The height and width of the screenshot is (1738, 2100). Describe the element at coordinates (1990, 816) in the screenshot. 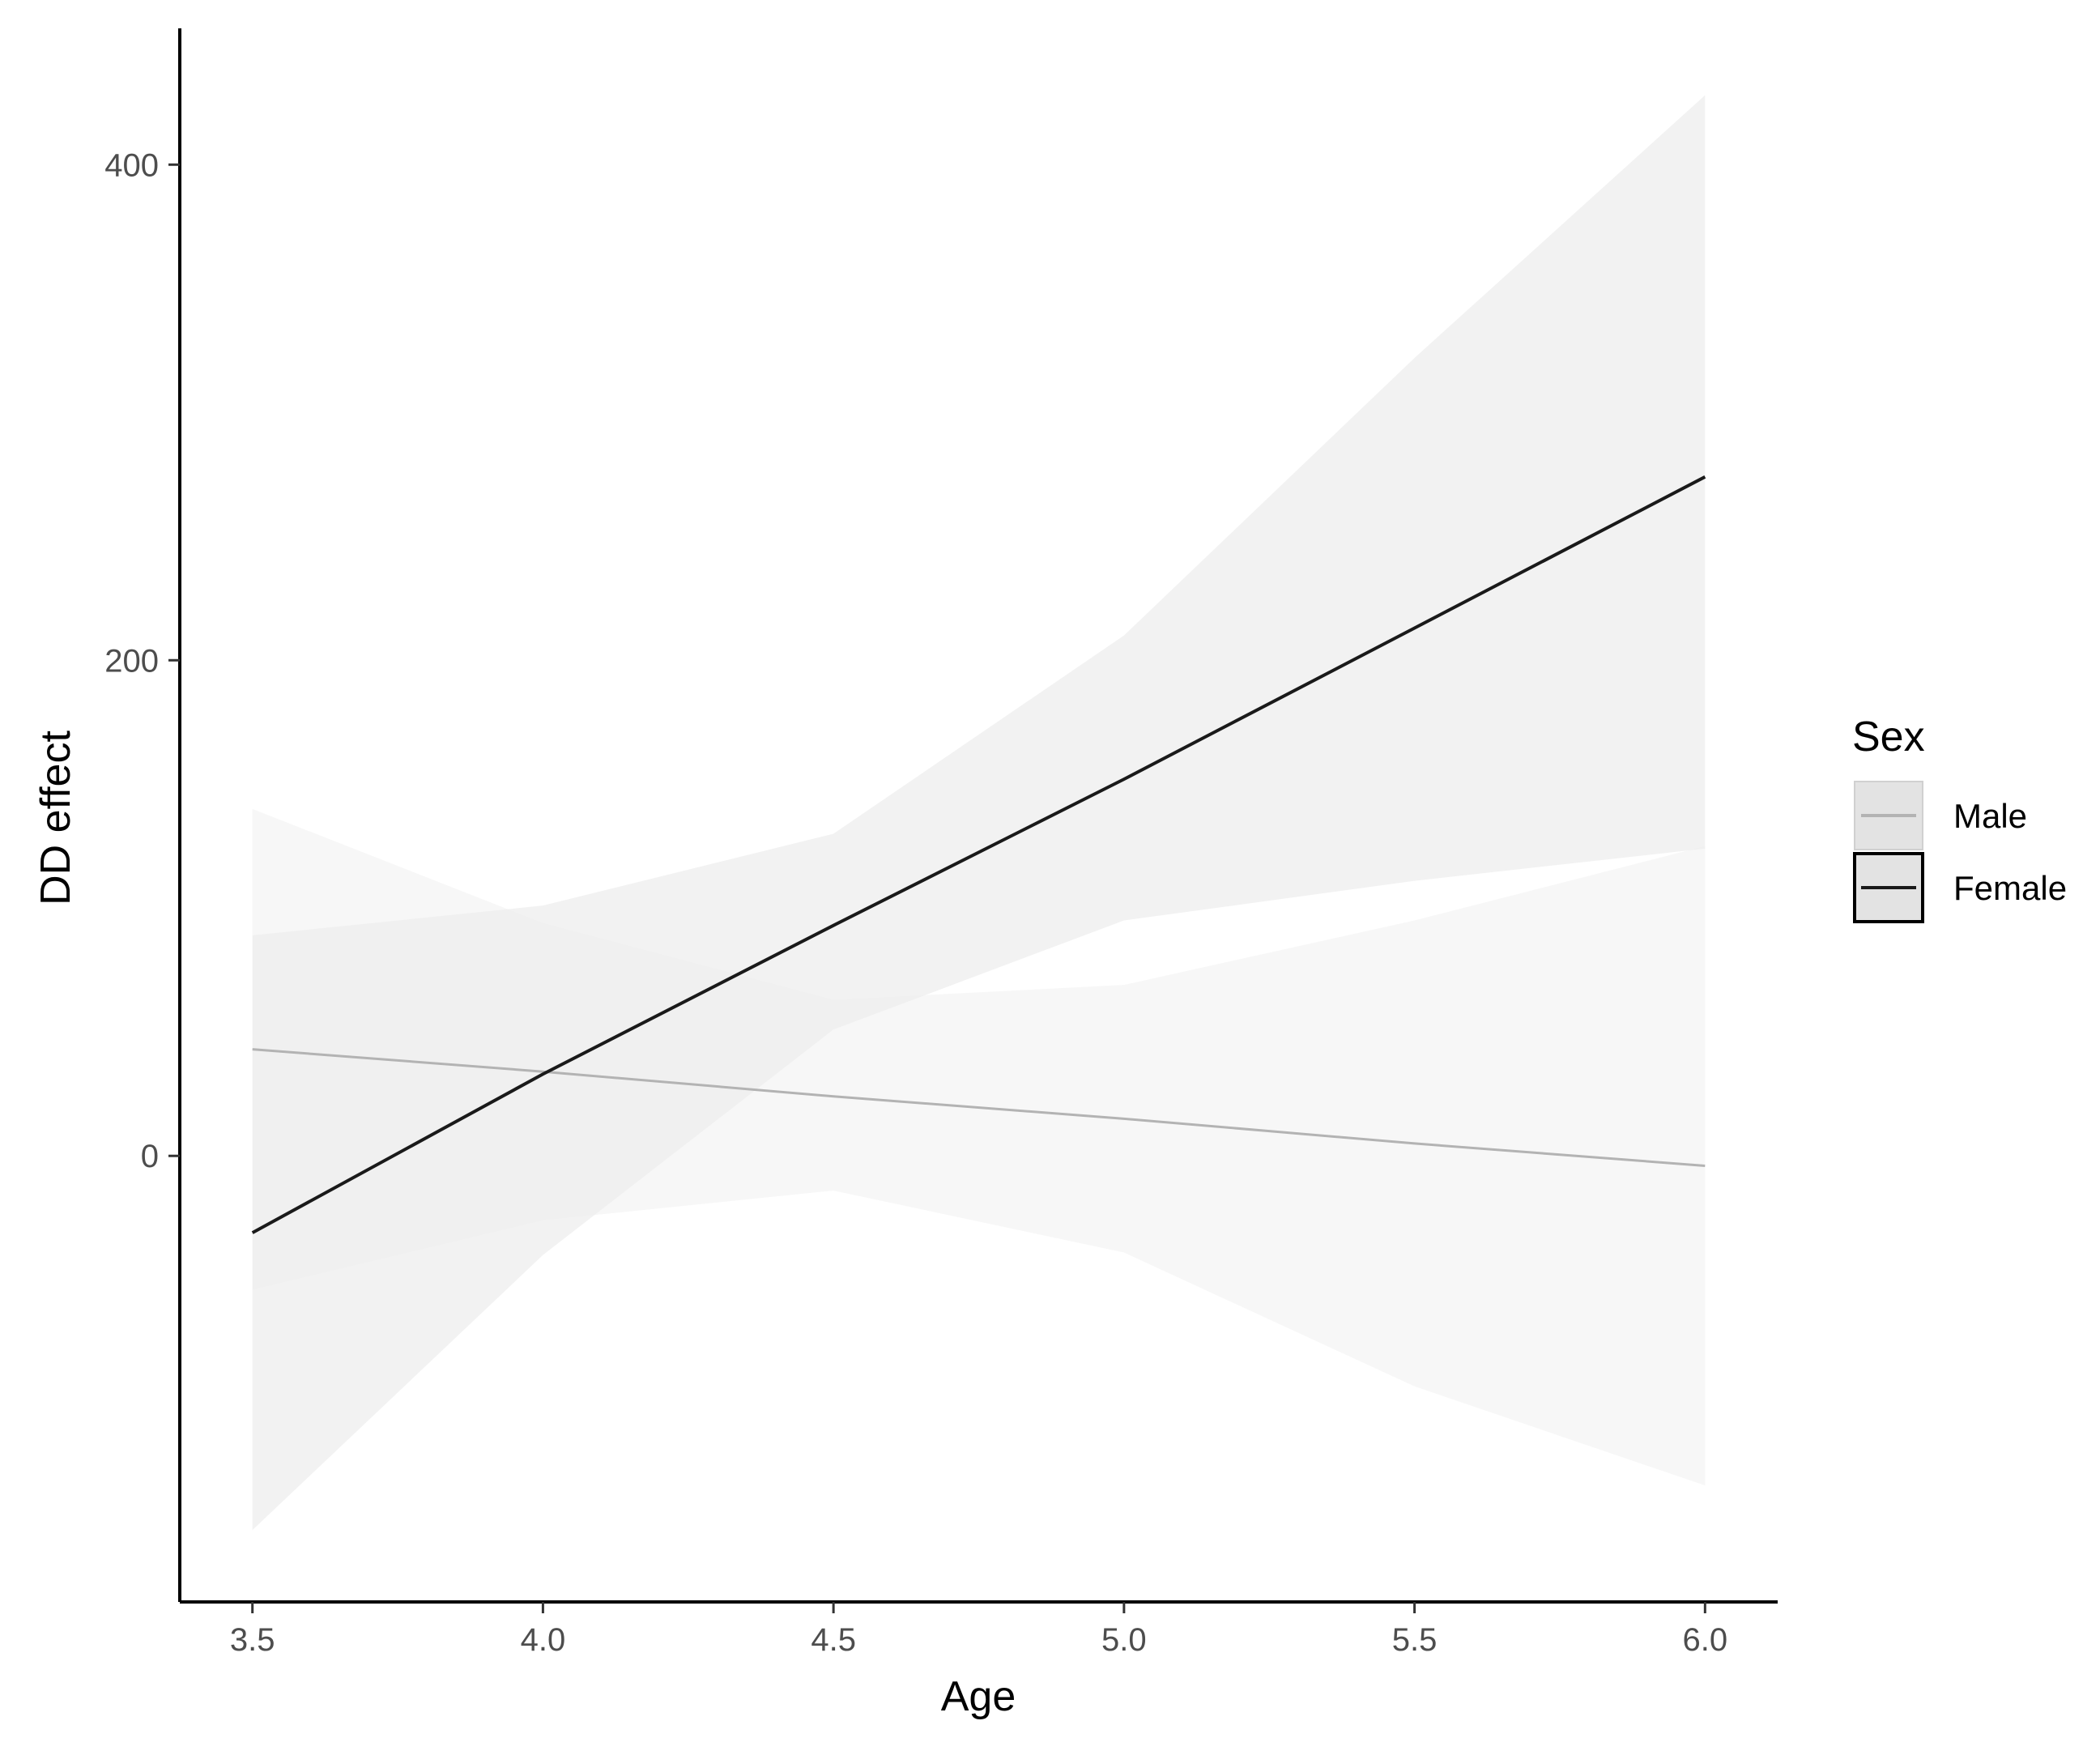

I see `legend-label-male: Male` at that location.